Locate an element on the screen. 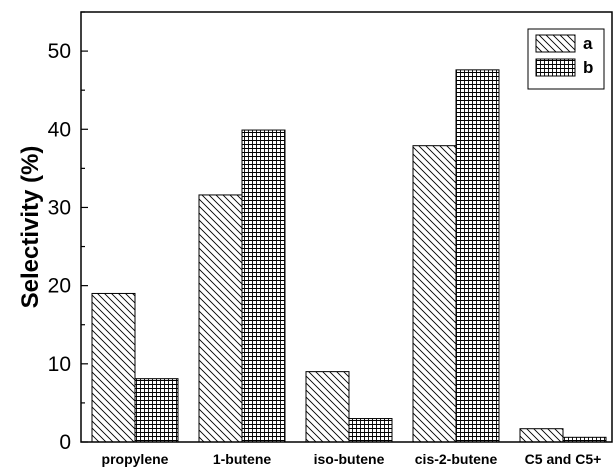 The height and width of the screenshot is (468, 613). y-axis: 0 10 20 30 40 50 is located at coordinates (68, 232).